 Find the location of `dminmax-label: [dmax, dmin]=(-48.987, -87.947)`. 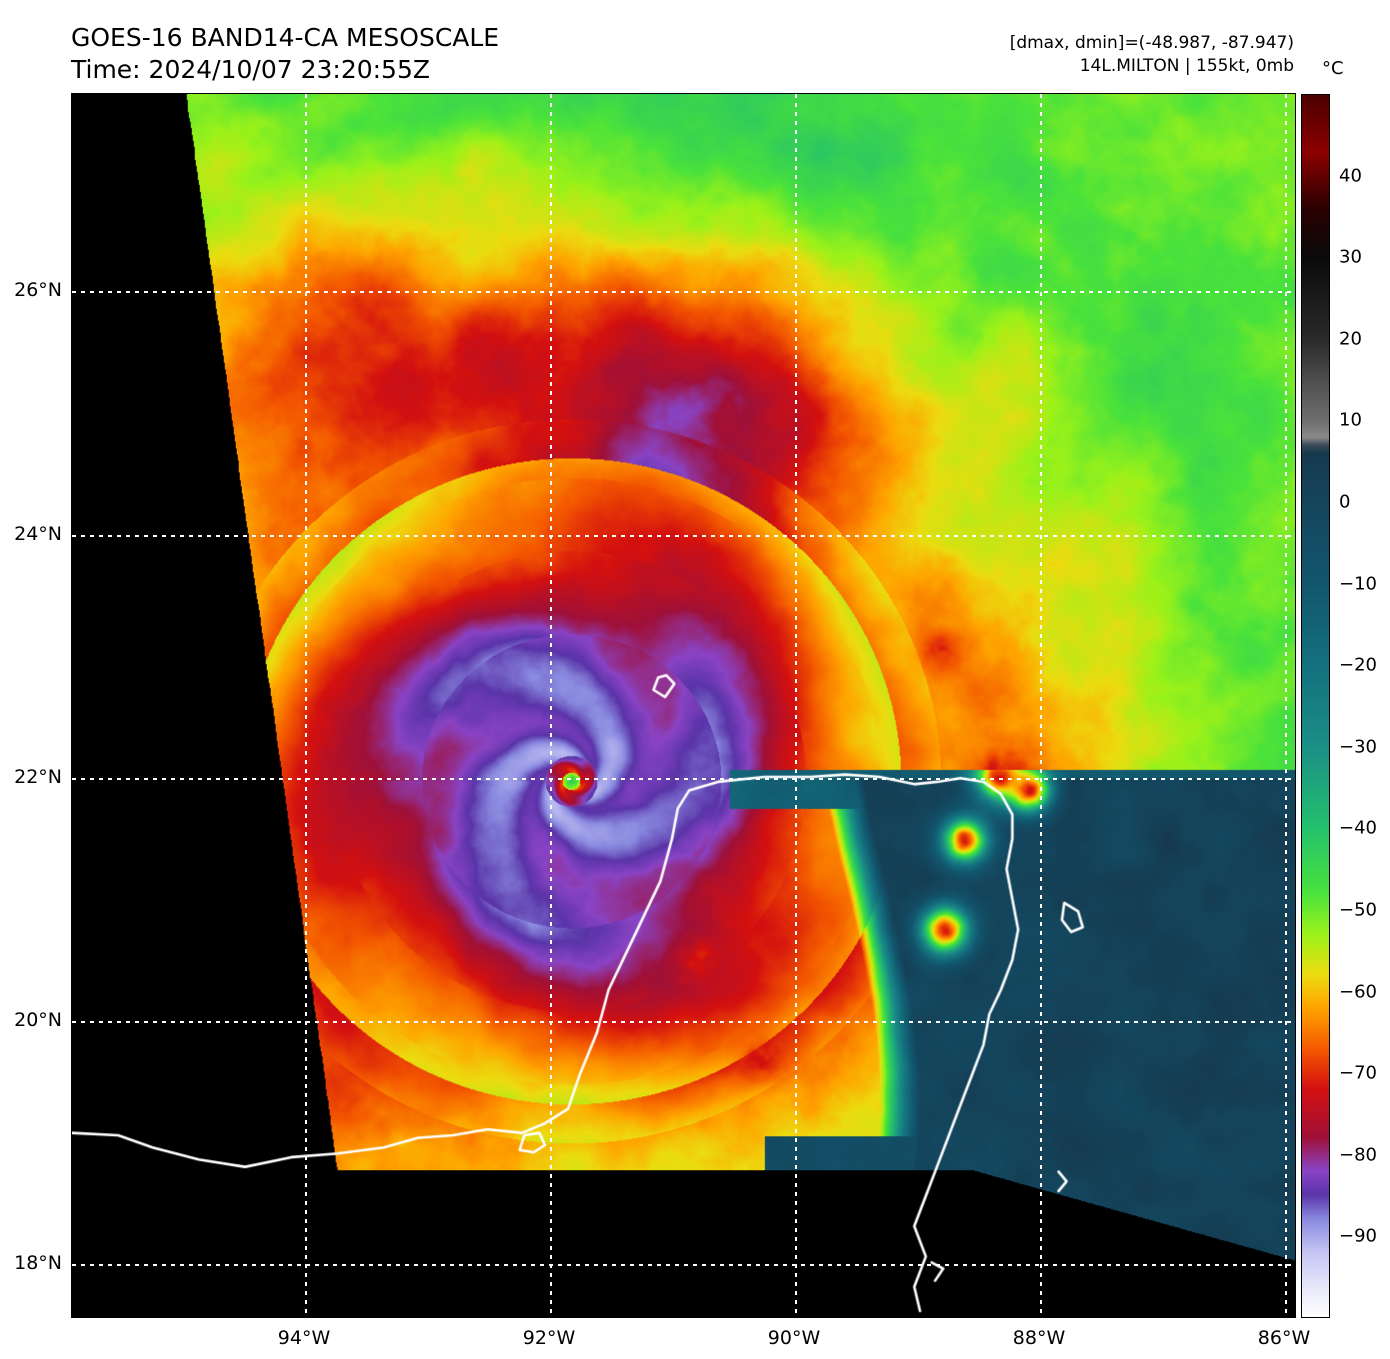

dminmax-label: [dmax, dmin]=(-48.987, -87.947) is located at coordinates (1151, 43).